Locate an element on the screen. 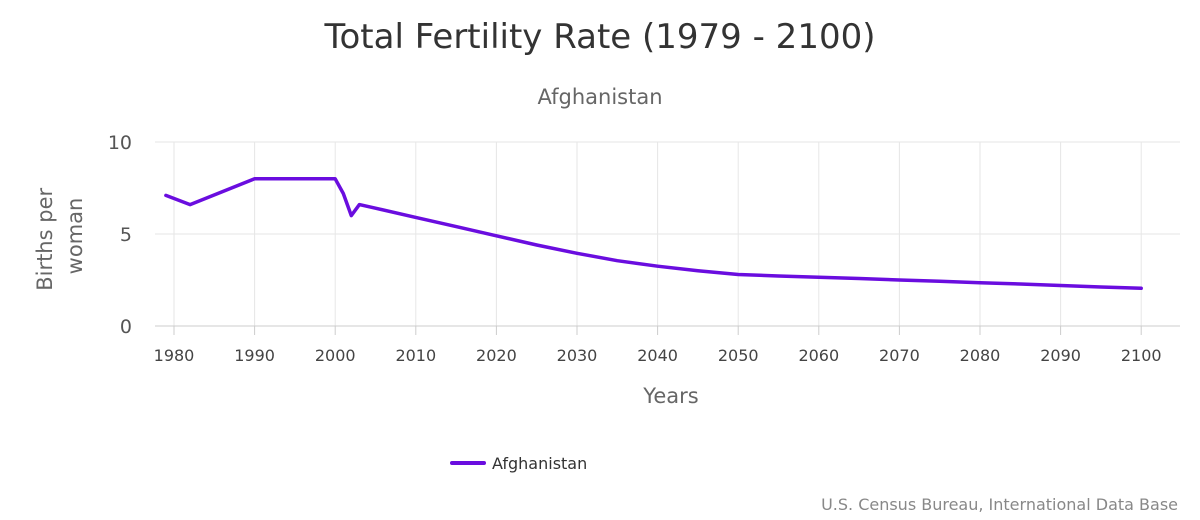 The image size is (1200, 520). x-tick-label: 1990 is located at coordinates (254, 355).